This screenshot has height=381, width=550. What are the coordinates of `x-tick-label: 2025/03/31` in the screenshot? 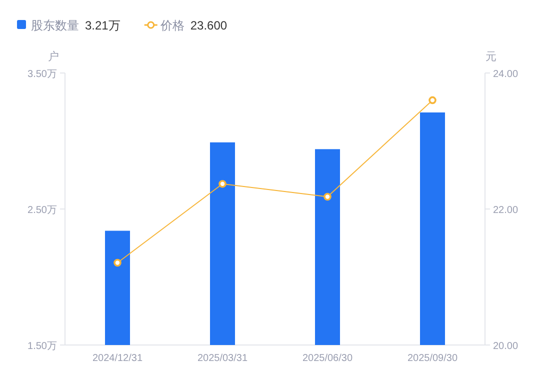 It's located at (222, 358).